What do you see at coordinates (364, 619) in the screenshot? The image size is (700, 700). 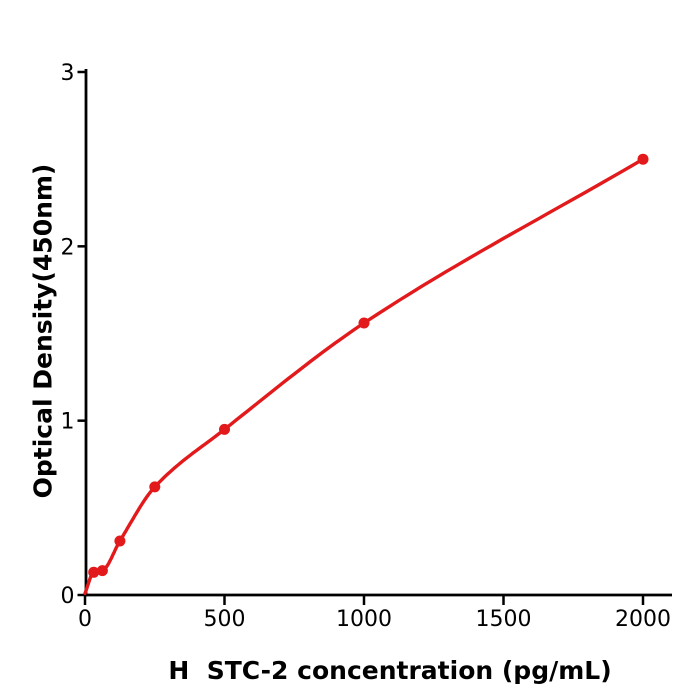 I see `x-tick-label: 1000` at bounding box center [364, 619].